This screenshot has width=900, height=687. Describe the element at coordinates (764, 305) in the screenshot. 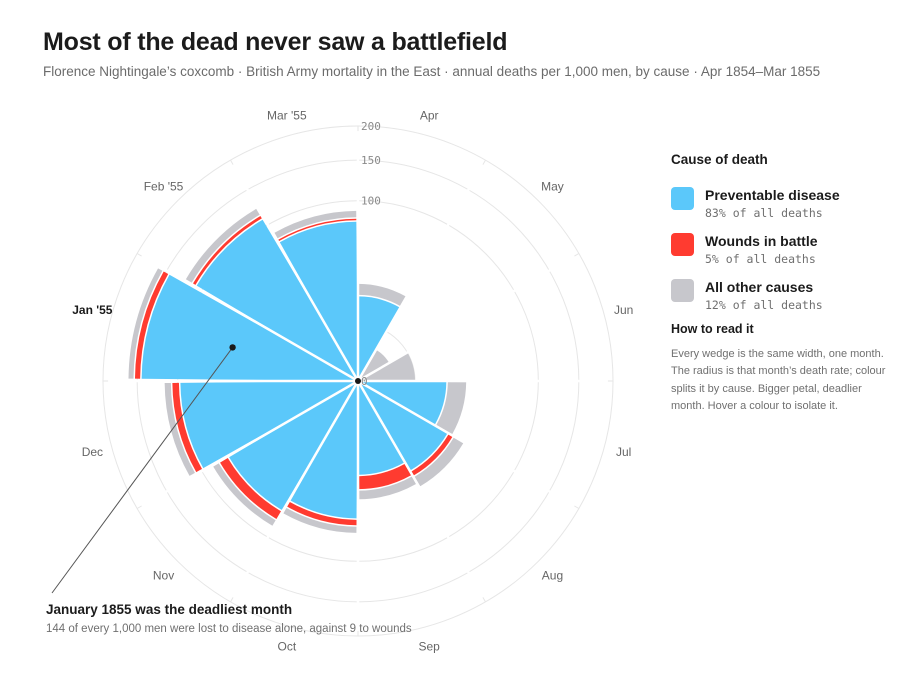

I see `legend-share-other: 12% of all deaths` at that location.